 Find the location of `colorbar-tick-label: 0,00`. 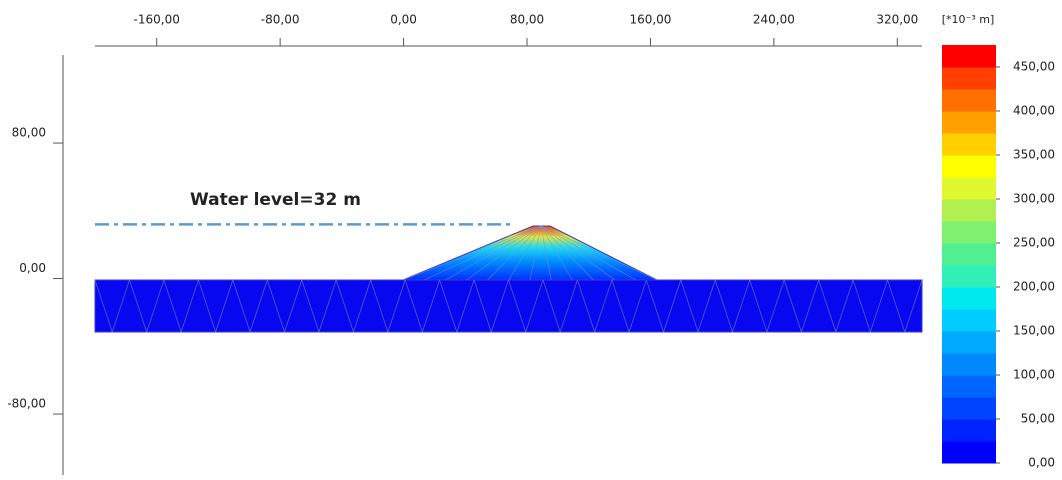

colorbar-tick-label: 0,00 is located at coordinates (1041, 463).